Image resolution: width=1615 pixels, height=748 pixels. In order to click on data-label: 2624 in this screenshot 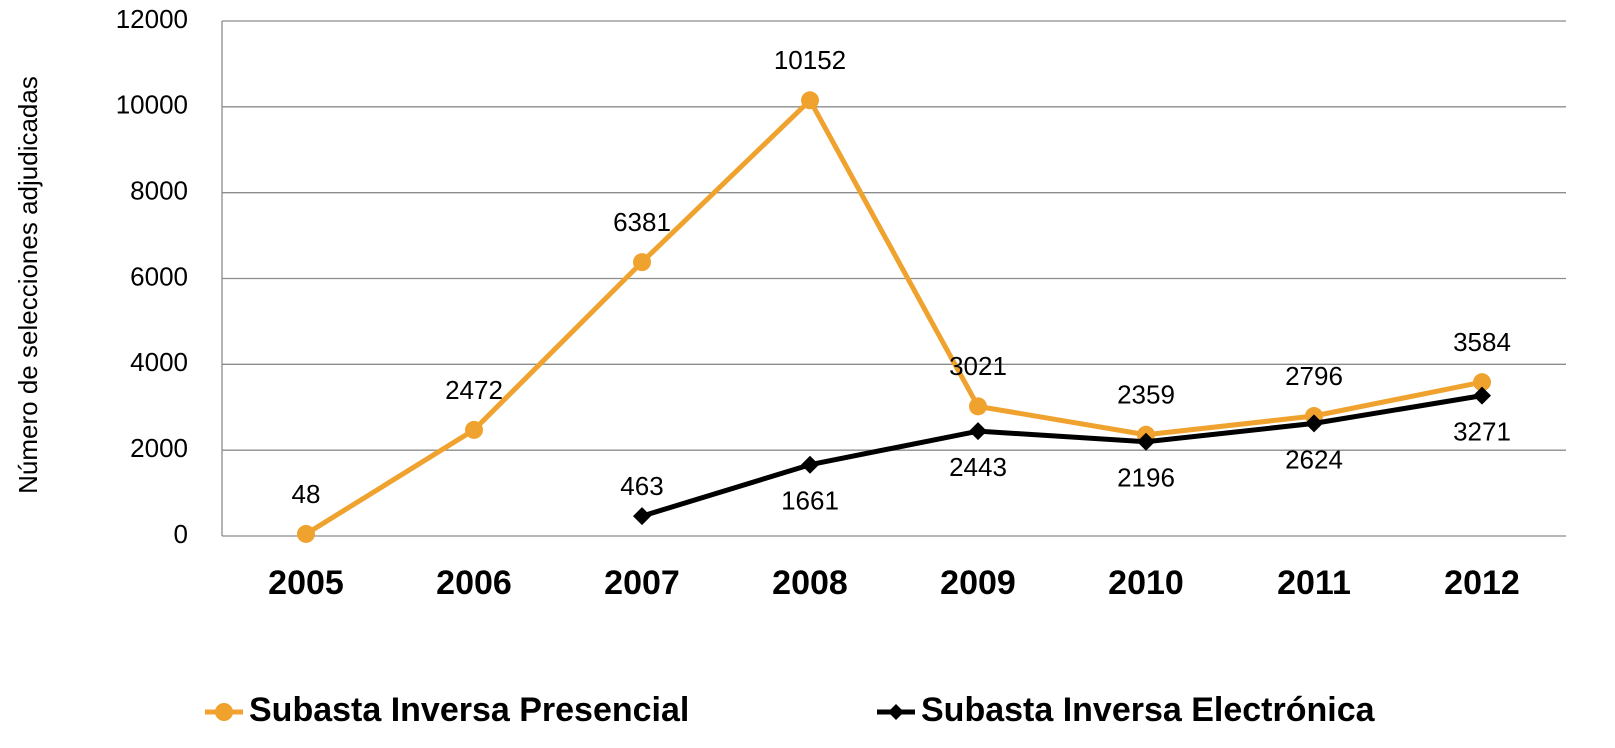, I will do `click(1314, 459)`.